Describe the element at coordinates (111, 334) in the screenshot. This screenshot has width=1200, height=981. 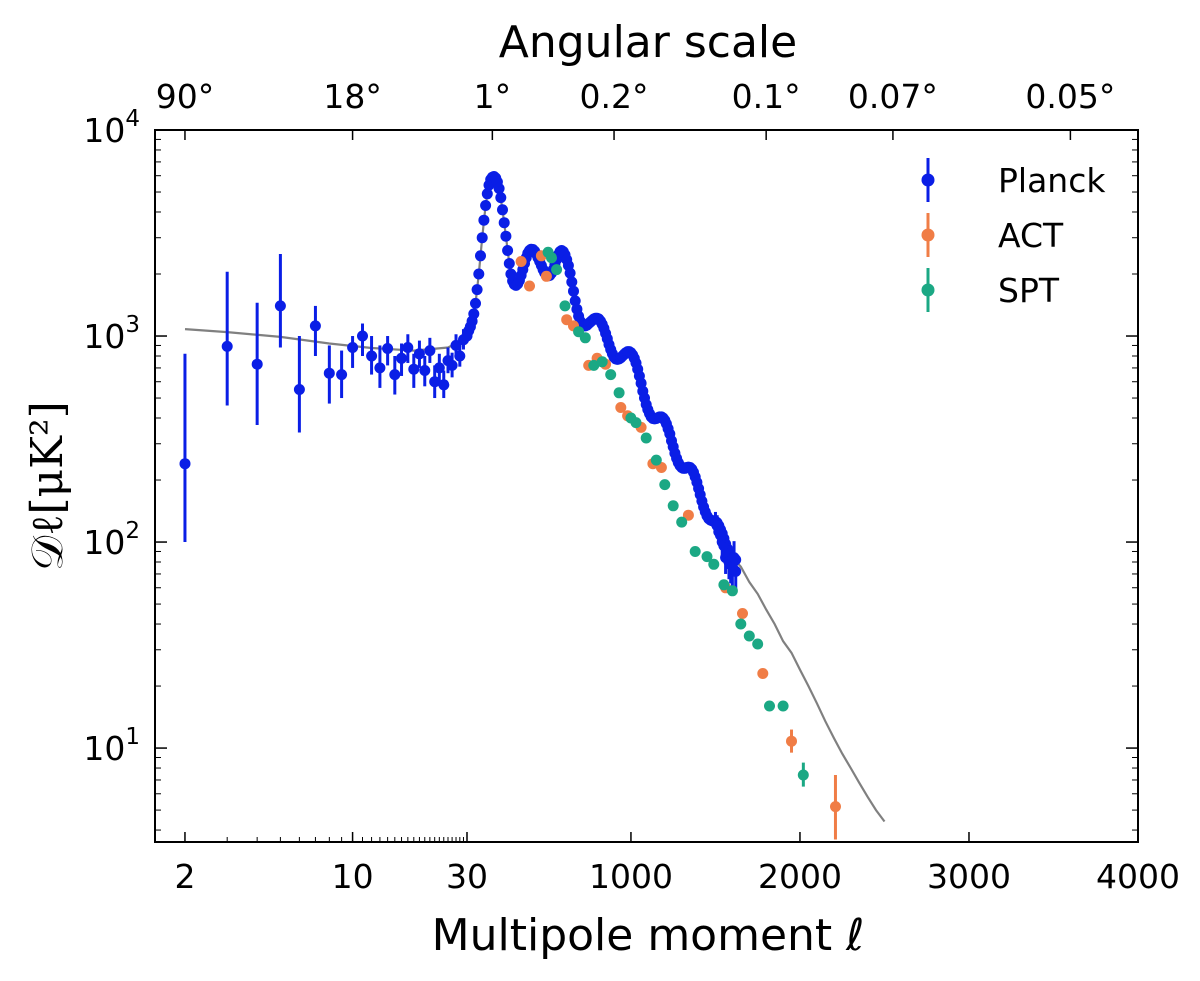
I see `y-tick-label: 10³` at that location.